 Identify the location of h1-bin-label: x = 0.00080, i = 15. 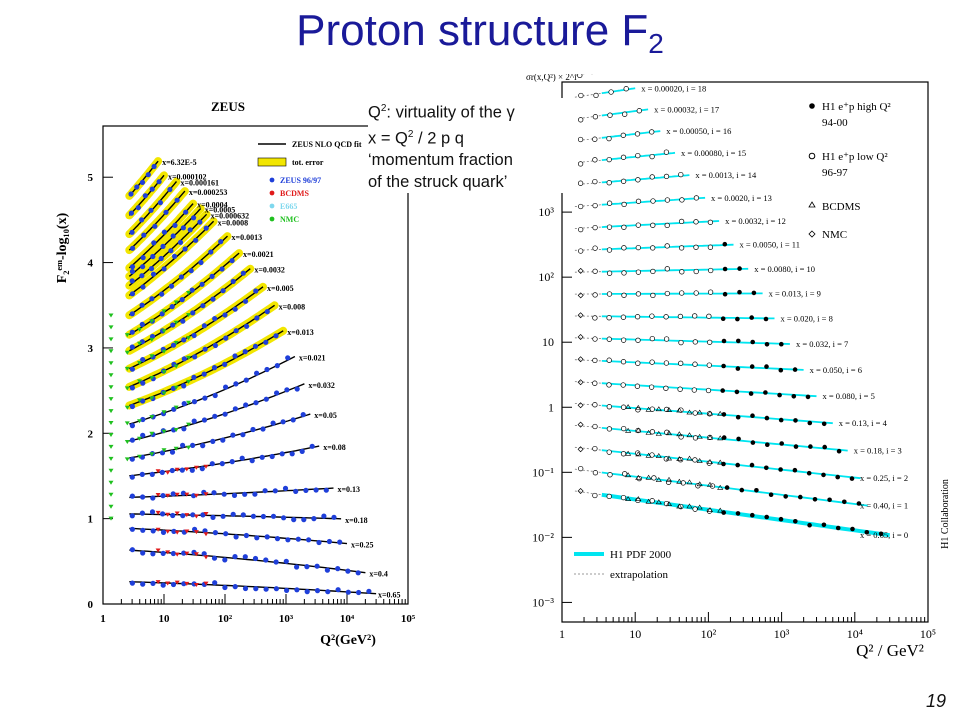
(713, 153).